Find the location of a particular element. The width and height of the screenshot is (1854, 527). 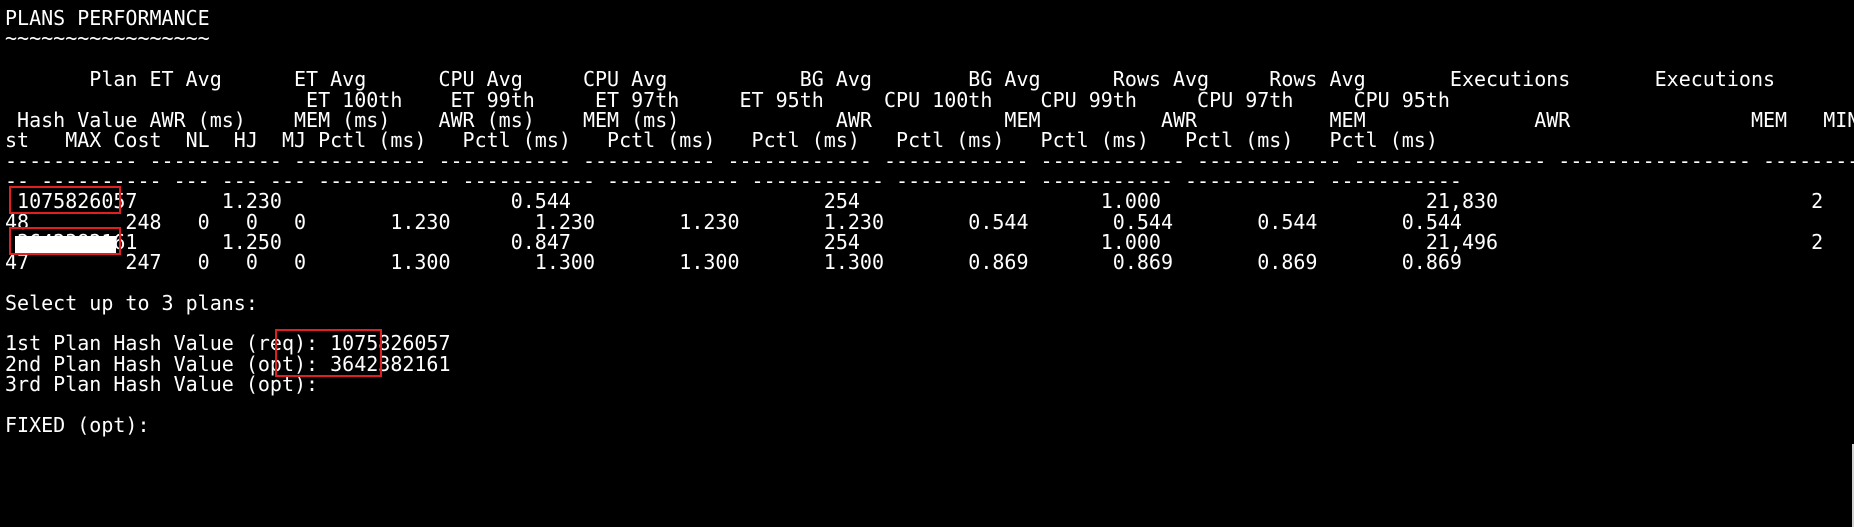

fixed-input: FIXED (opt): is located at coordinates (77, 425).